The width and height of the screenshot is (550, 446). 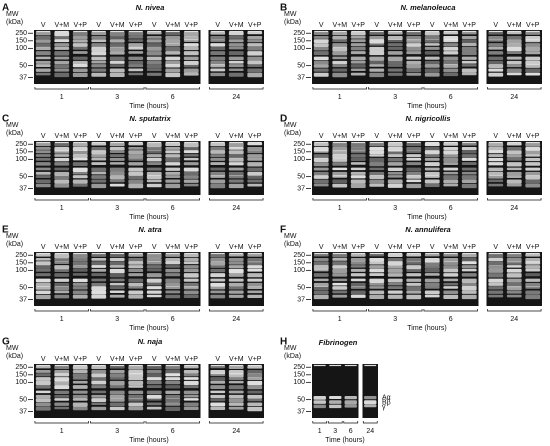 I want to click on mw-marker: 37, so click(x=23, y=77).